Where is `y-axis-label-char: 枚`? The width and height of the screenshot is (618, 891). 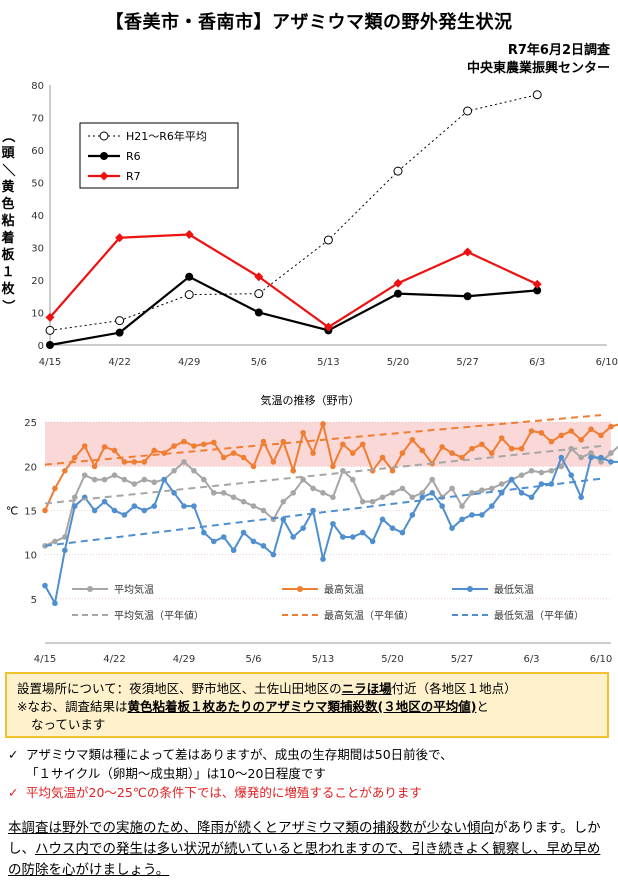
y-axis-label-char: 枚 is located at coordinates (8, 289).